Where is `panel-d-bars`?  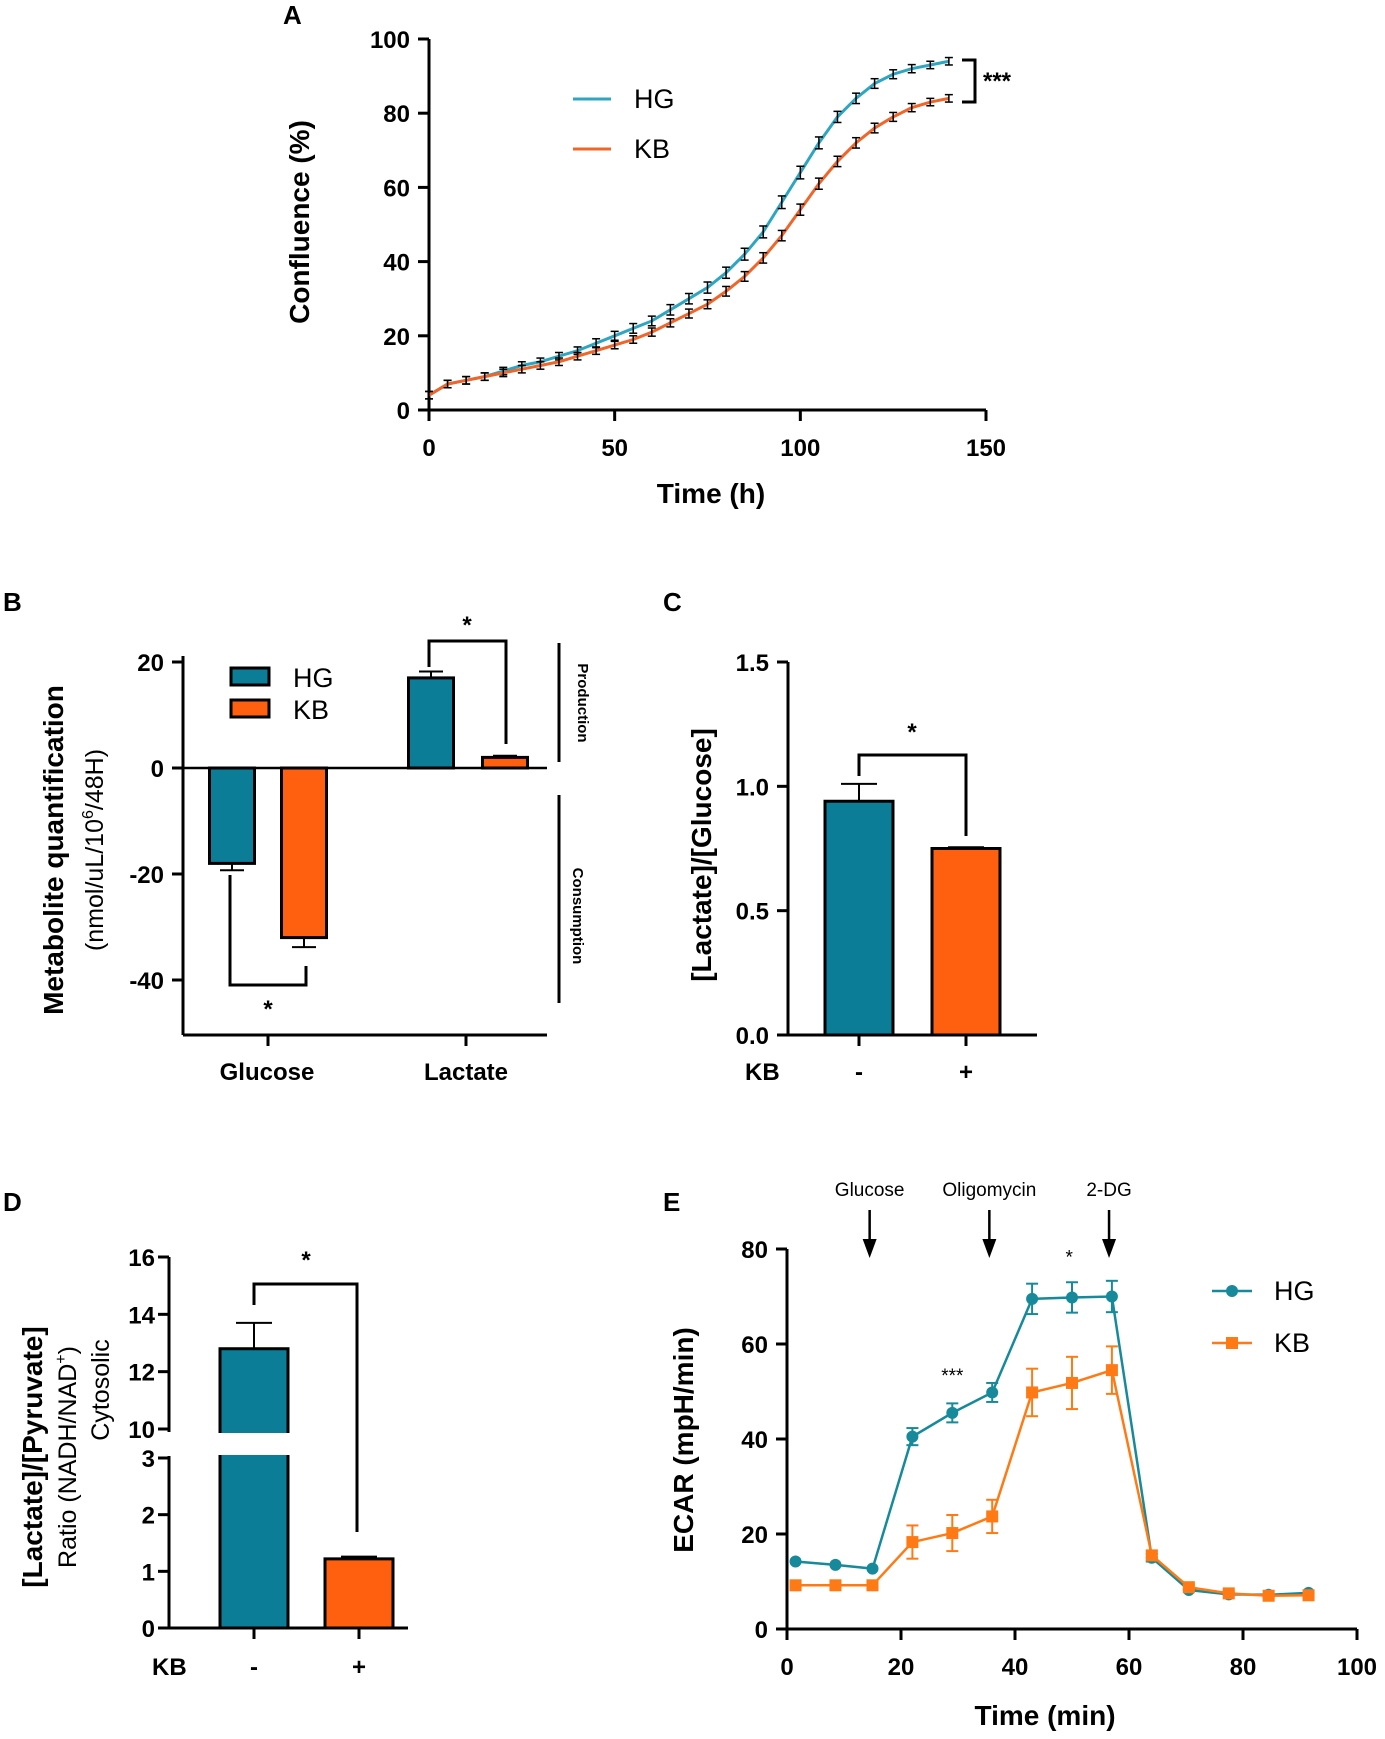
panel-d-bars is located at coordinates (302, 1475).